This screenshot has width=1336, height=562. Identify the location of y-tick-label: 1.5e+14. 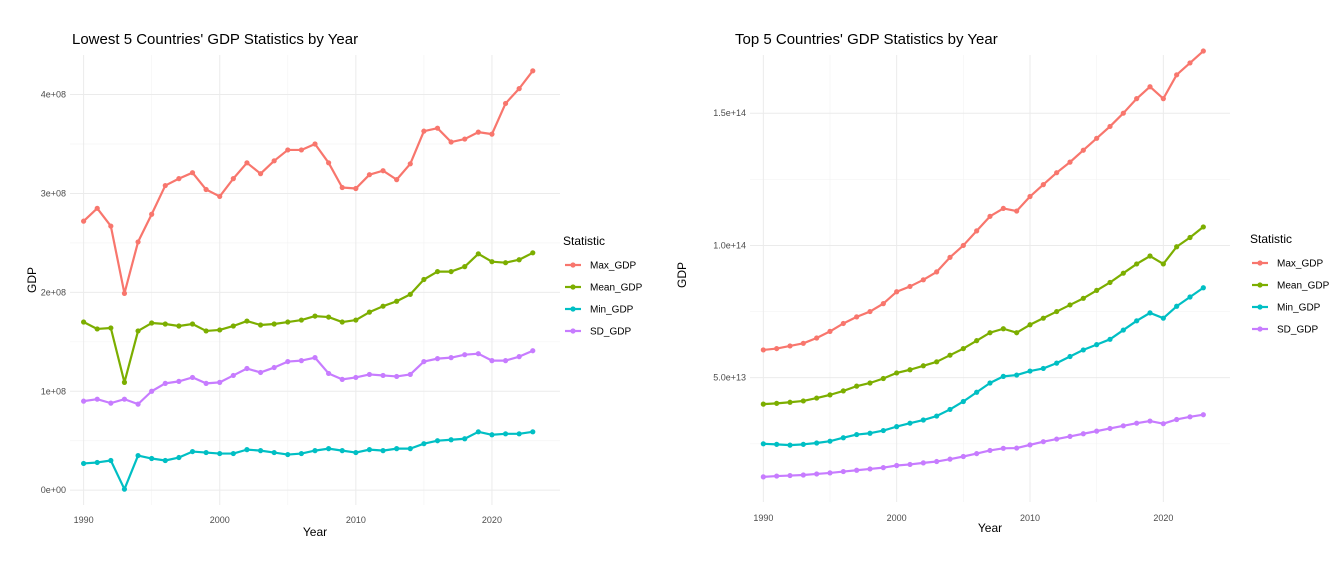
(729, 113).